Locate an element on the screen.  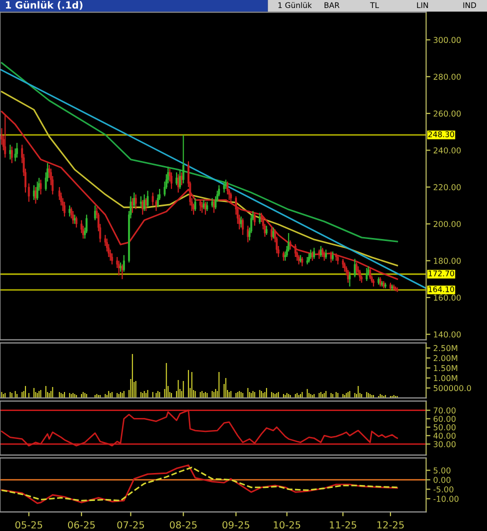
y-tick-label: 220.00 is located at coordinates (447, 187).